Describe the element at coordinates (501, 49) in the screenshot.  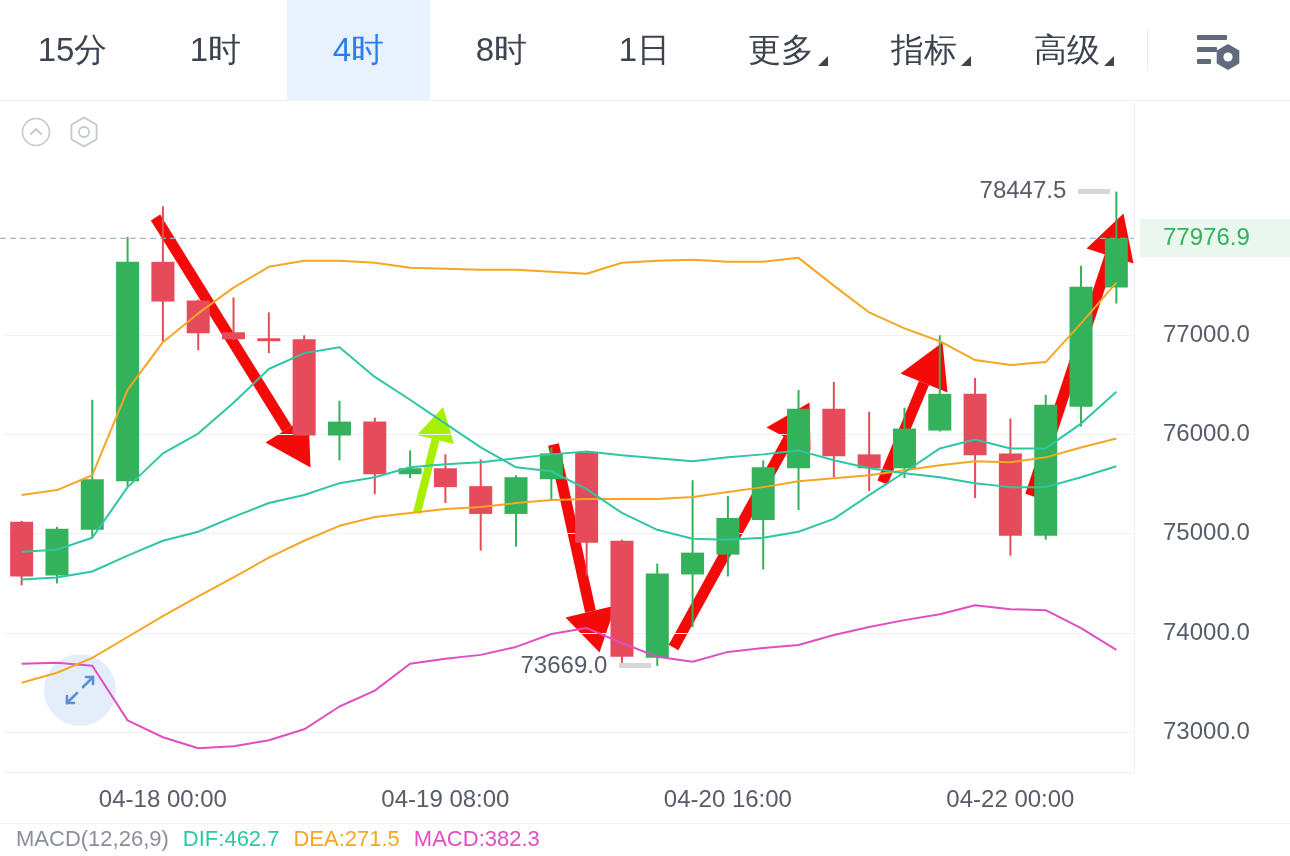
I see `text: 8时` at that location.